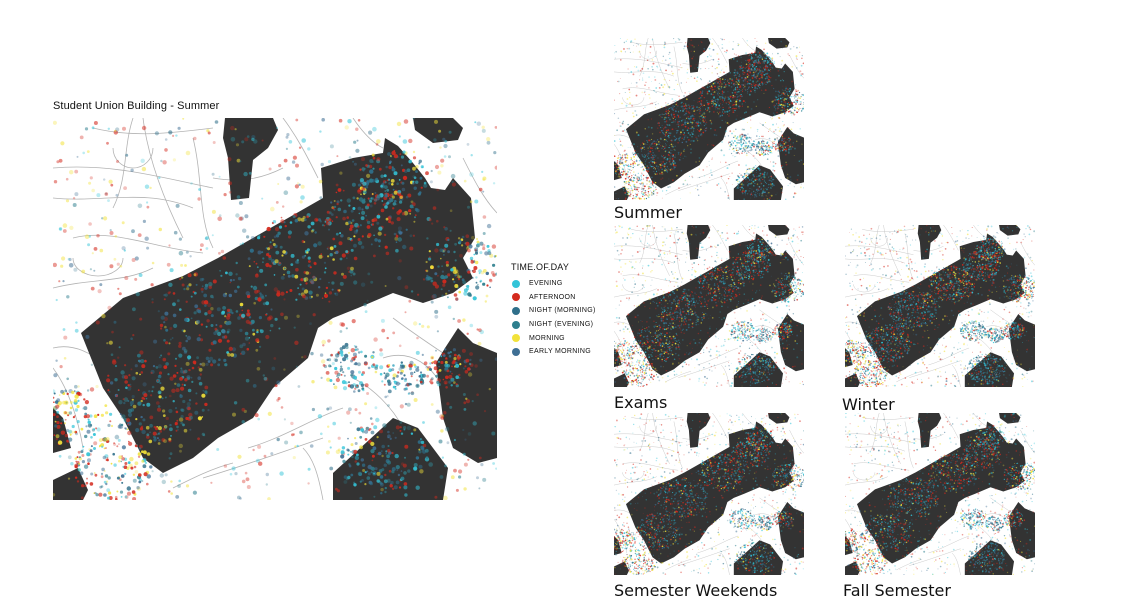  I want to click on legend-item-early-morning: EARLY MORNING, so click(553, 352).